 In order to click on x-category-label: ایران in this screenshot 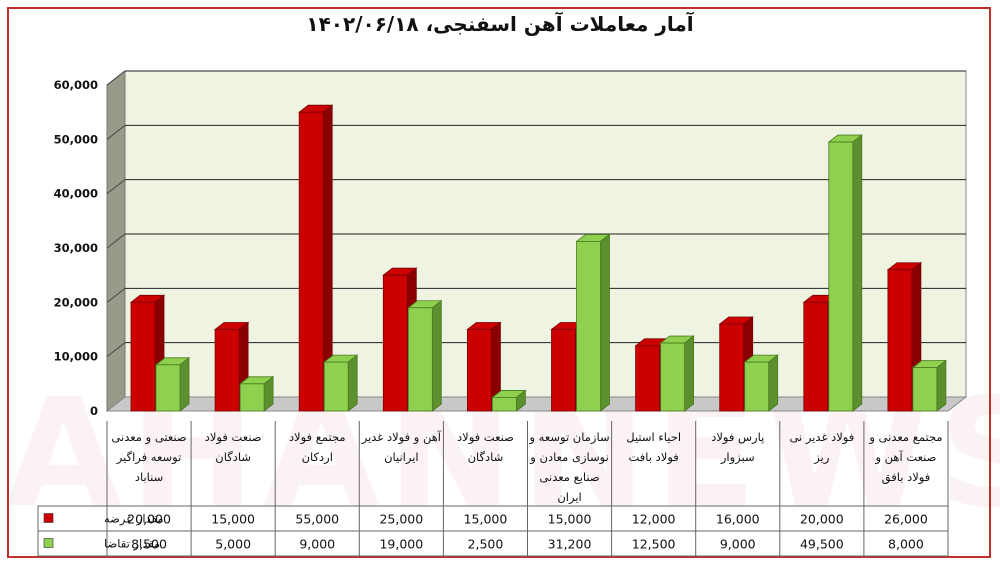, I will do `click(569, 497)`.